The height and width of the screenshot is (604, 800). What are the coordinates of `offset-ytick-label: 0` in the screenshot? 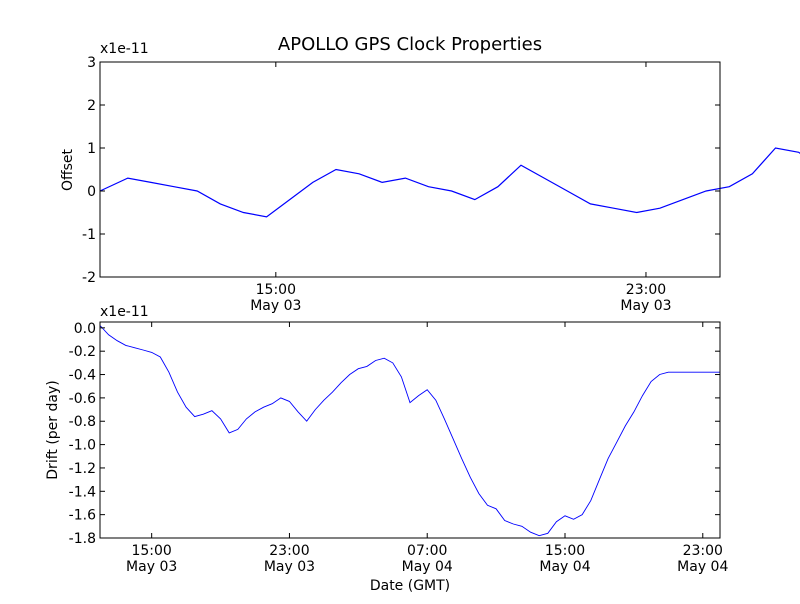 It's located at (91, 192).